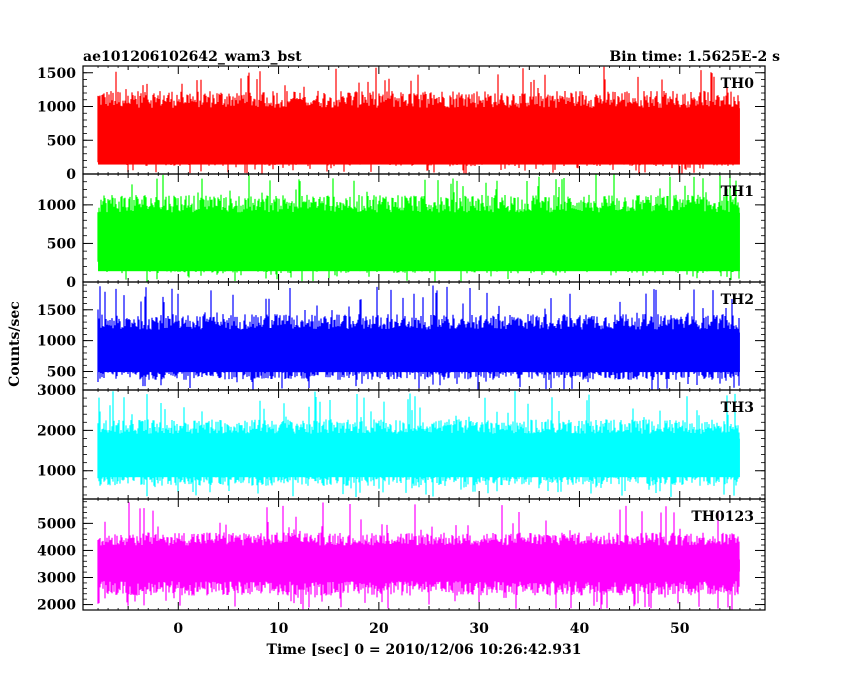 The height and width of the screenshot is (680, 850). I want to click on y-tick-label: 4000, so click(56, 551).